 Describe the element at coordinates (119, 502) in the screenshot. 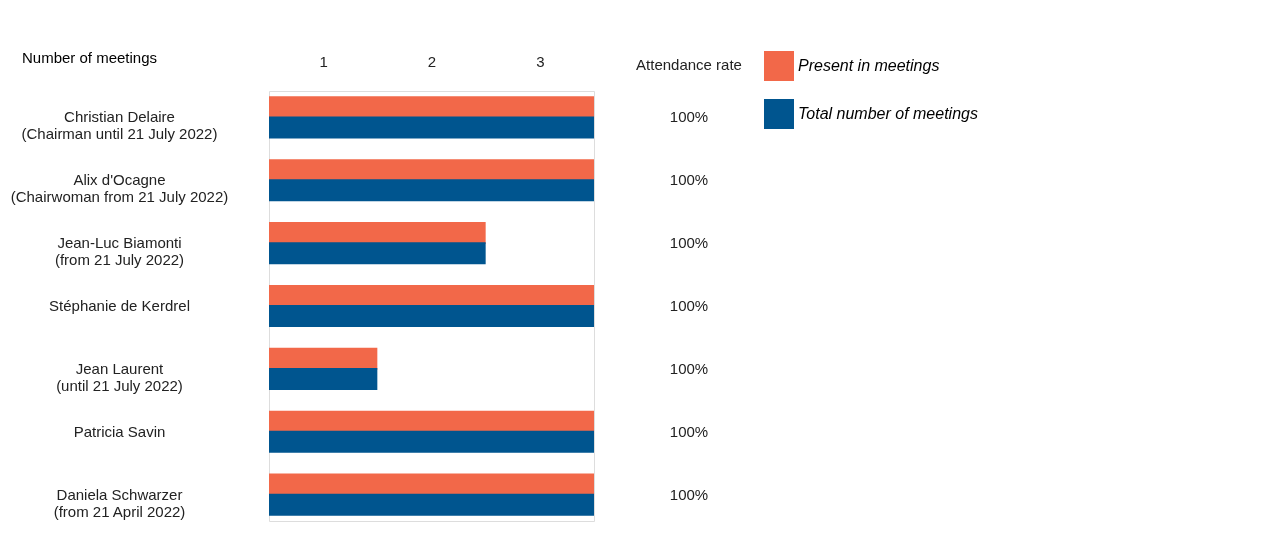

I see `y-tick-label: Daniela Schwarzer (from 21 April 2022)` at that location.